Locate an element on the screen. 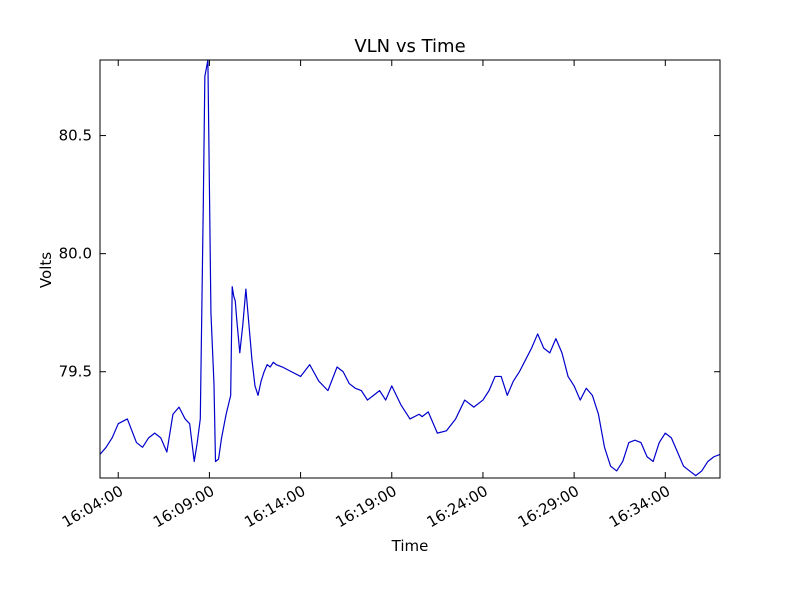 The height and width of the screenshot is (600, 800). chart-title: VLN vs Time is located at coordinates (409, 46).